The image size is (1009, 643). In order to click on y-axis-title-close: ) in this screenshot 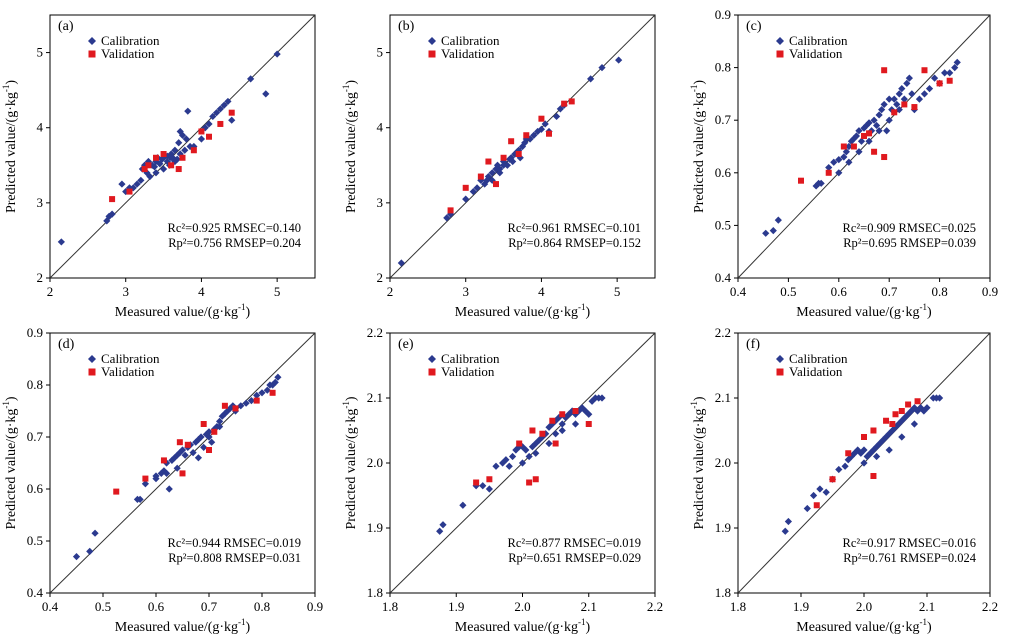, I will do `click(351, 398)`.